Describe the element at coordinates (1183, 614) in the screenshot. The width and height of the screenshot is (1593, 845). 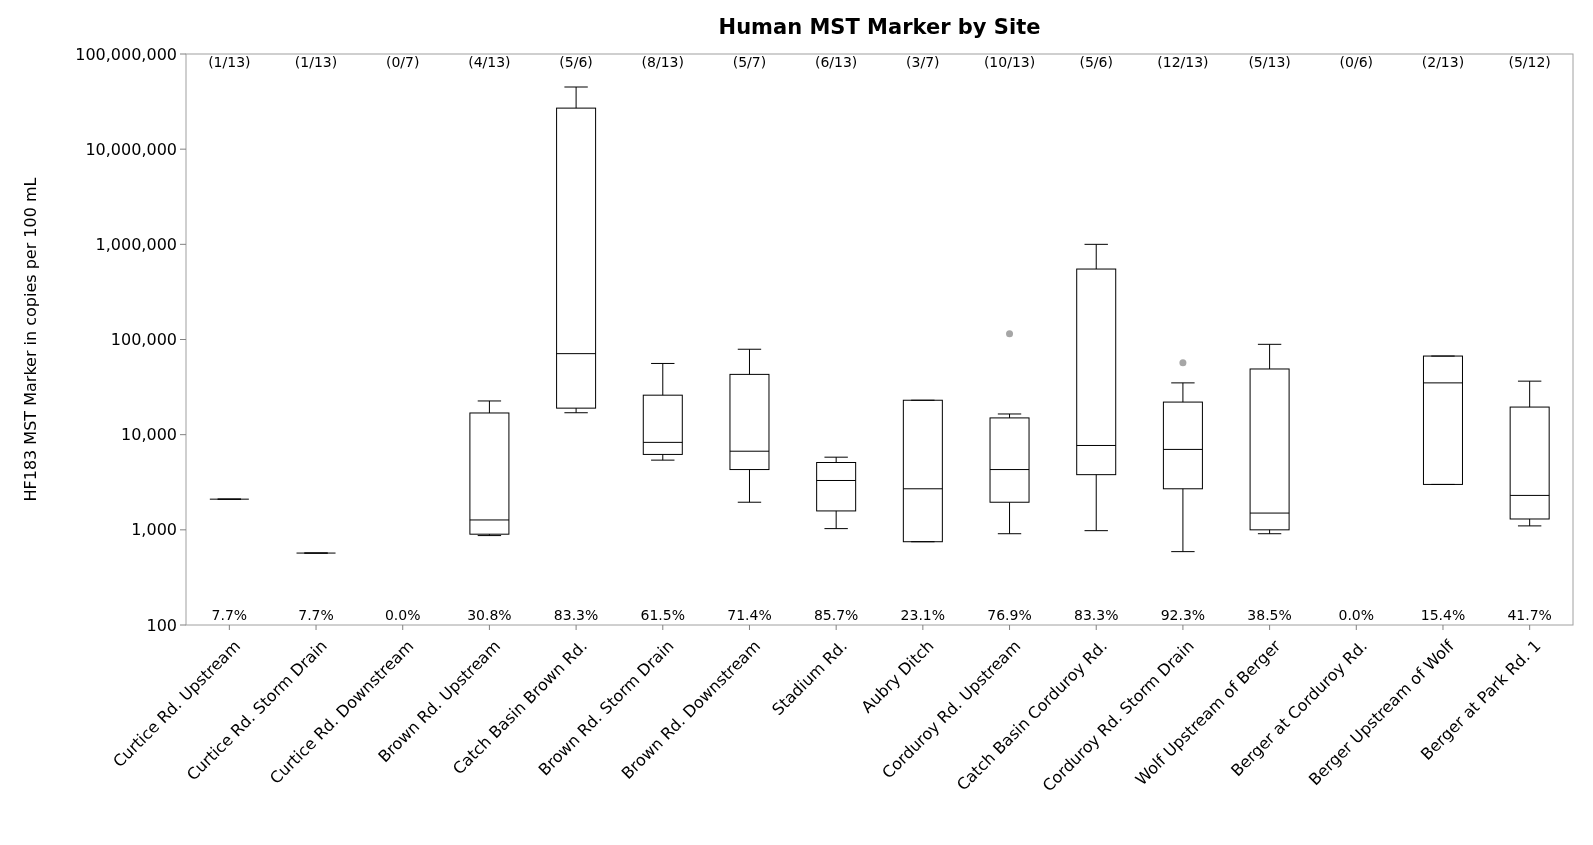
I see `annotation: 92.3%` at that location.